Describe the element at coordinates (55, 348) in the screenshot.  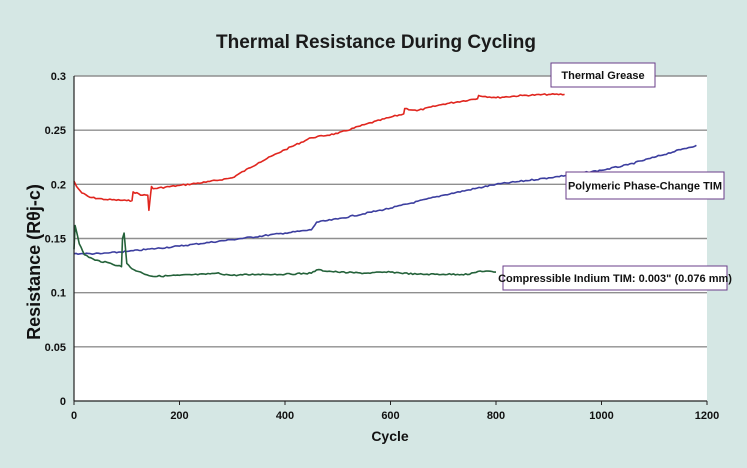
I see `y-tick-label-1: 0.05` at that location.